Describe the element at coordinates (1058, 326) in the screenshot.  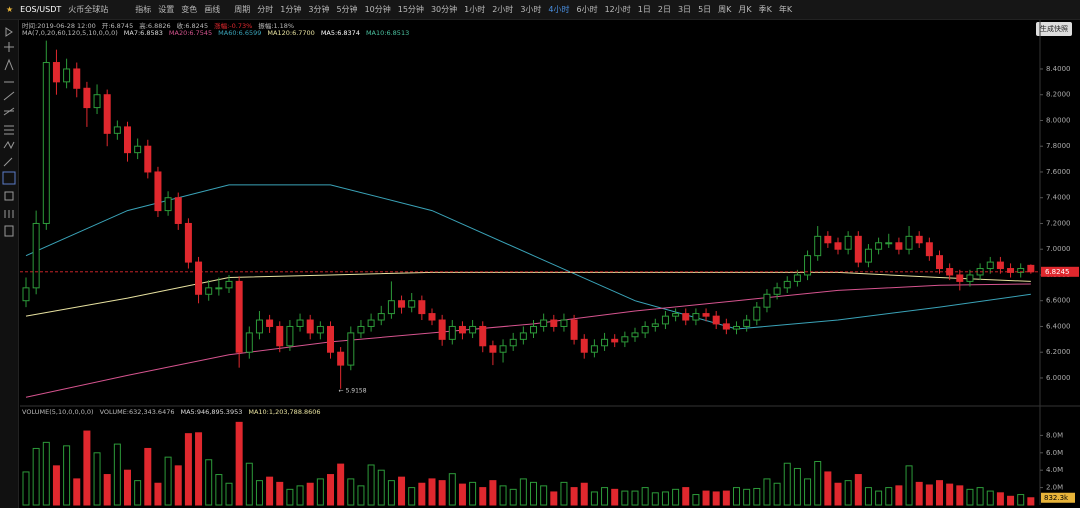
I see `y-tick-label: 6.4000` at that location.